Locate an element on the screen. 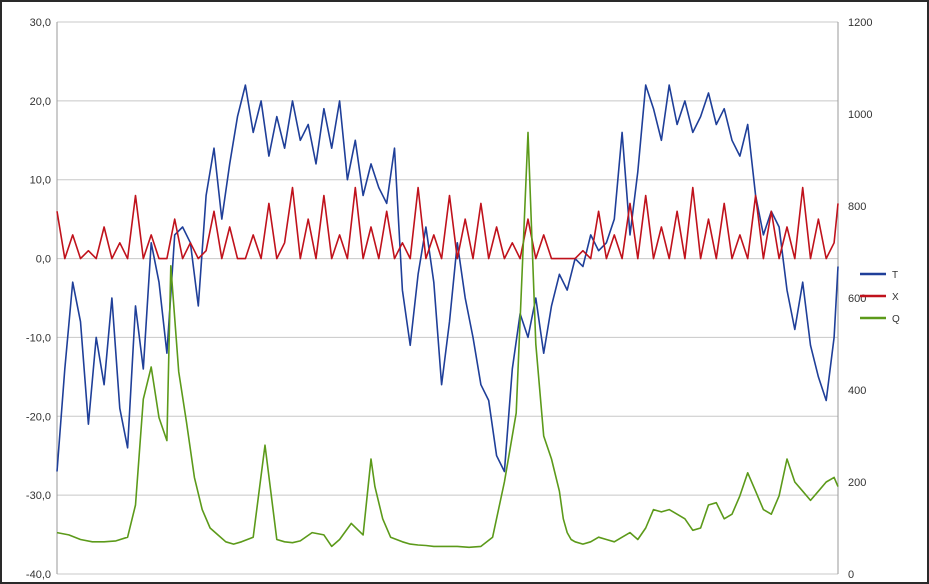  legend-label-x: X is located at coordinates (895, 297).